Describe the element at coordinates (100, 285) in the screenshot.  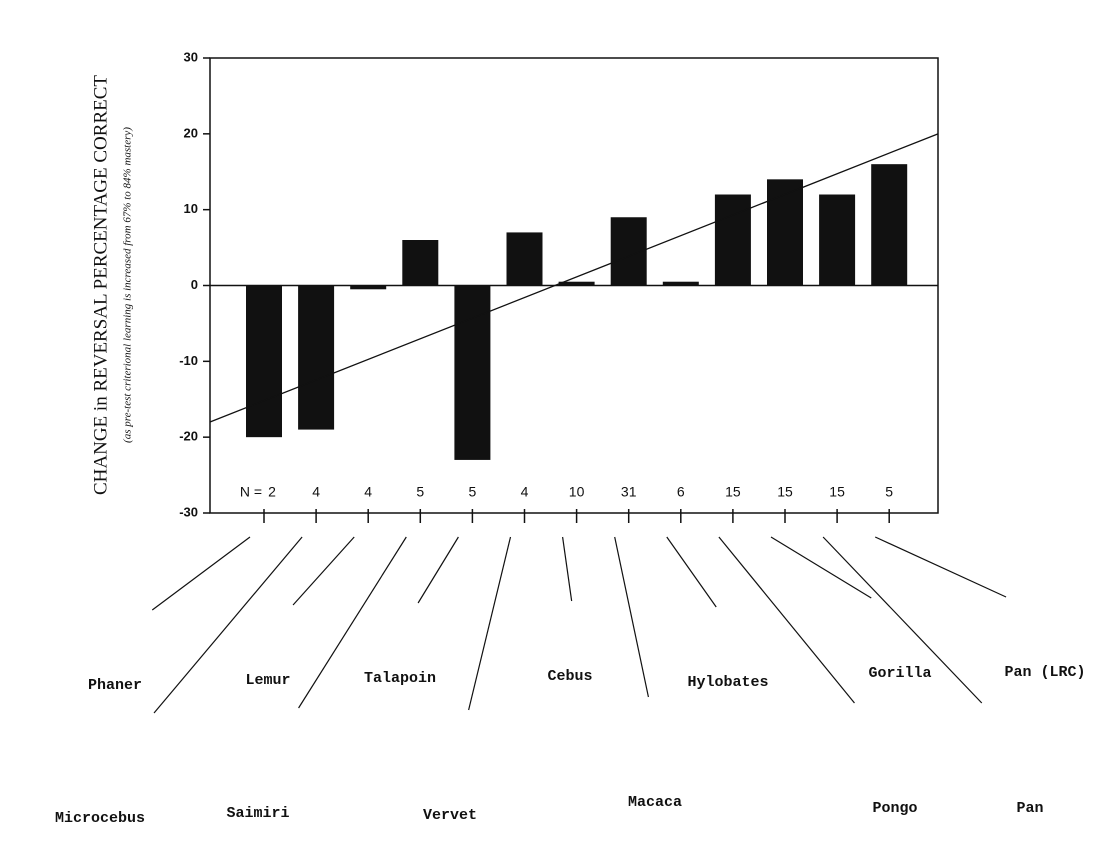
I see `y-axis-title: CHANGE in REVERSAL PERCENTAGE CORRECT` at that location.